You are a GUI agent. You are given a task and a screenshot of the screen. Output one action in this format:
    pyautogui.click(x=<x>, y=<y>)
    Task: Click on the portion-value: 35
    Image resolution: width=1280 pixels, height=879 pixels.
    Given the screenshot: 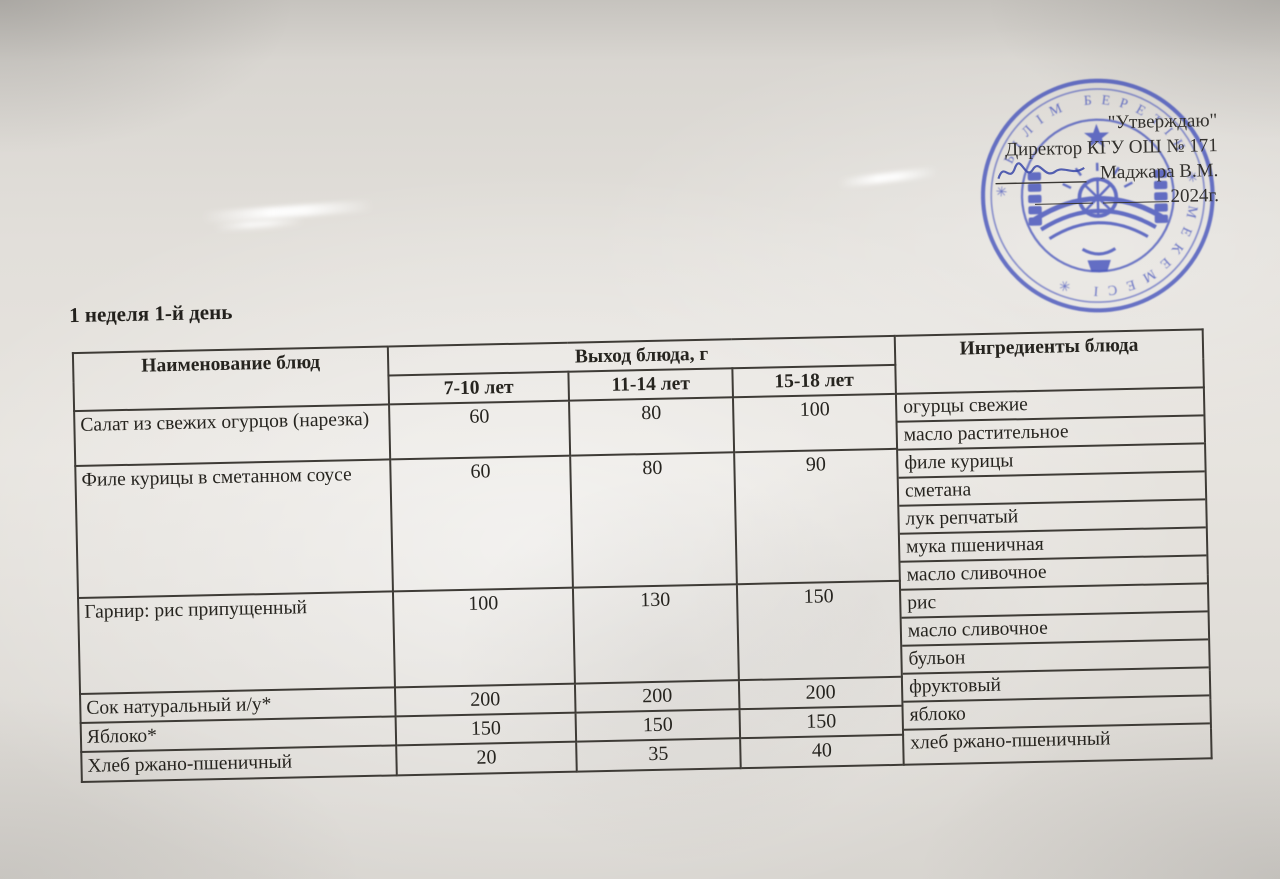 What is the action you would take?
    pyautogui.click(x=658, y=755)
    